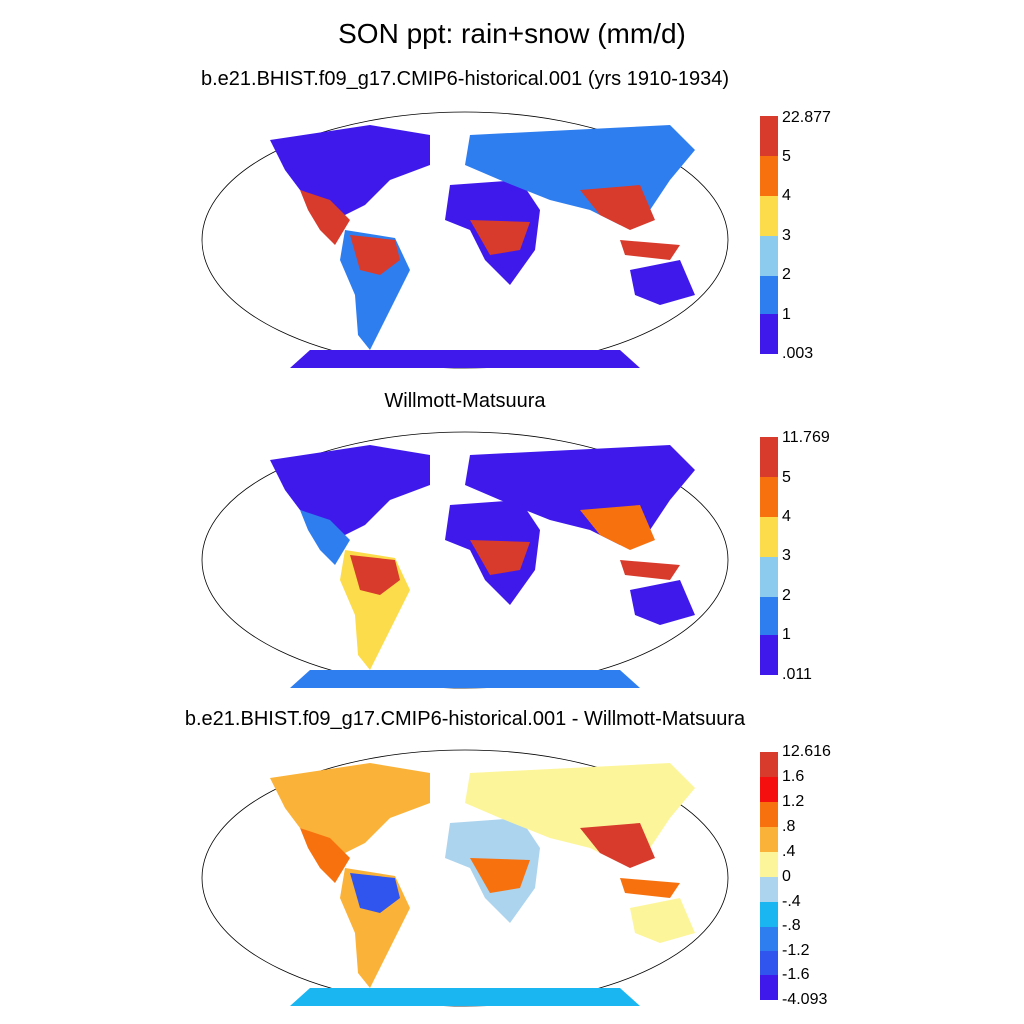 The height and width of the screenshot is (1024, 1024). What do you see at coordinates (806, 437) in the screenshot?
I see `colorbar-tick-label: 11.769` at bounding box center [806, 437].